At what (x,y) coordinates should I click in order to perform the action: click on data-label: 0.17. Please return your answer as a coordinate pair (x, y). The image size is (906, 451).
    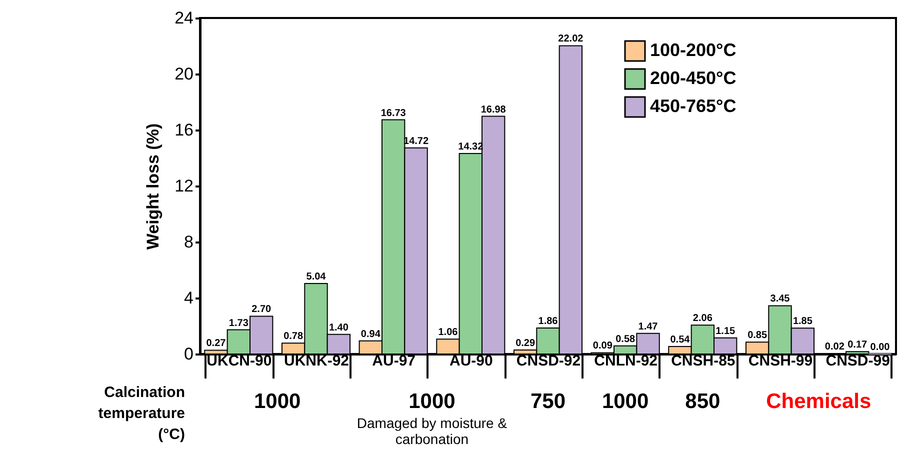
    Looking at the image, I should click on (858, 345).